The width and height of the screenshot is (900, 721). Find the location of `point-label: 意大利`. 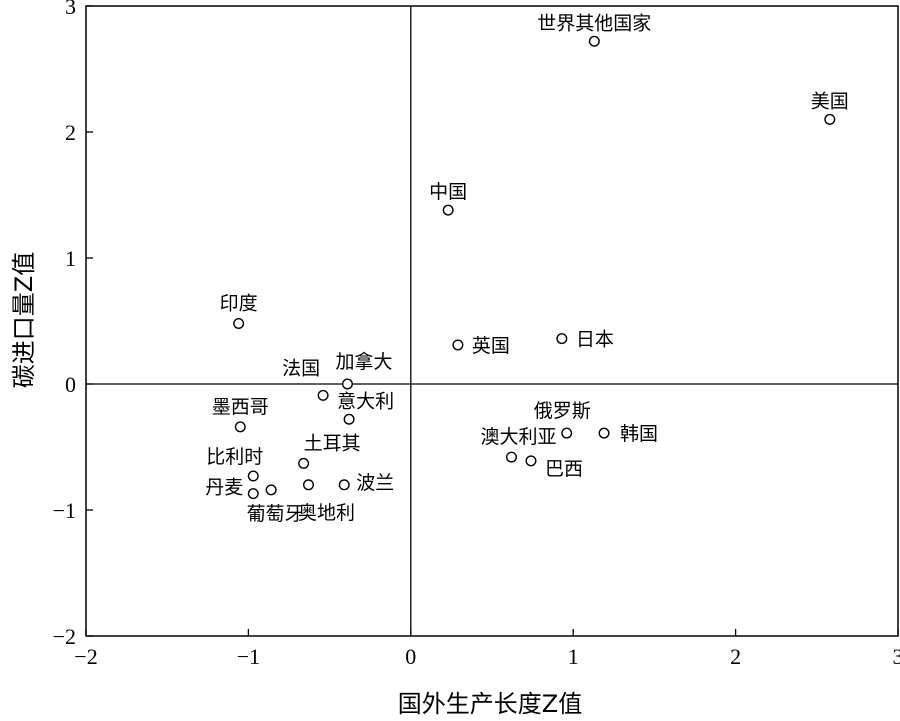

point-label: 意大利 is located at coordinates (365, 401).